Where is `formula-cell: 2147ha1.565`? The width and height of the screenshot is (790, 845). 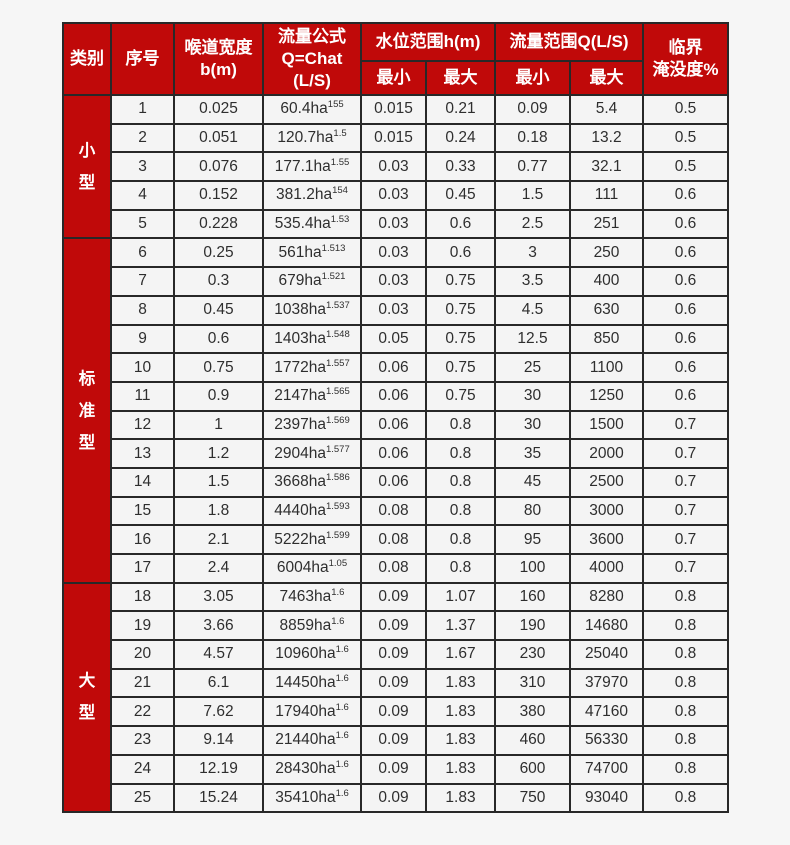 formula-cell: 2147ha1.565 is located at coordinates (312, 396).